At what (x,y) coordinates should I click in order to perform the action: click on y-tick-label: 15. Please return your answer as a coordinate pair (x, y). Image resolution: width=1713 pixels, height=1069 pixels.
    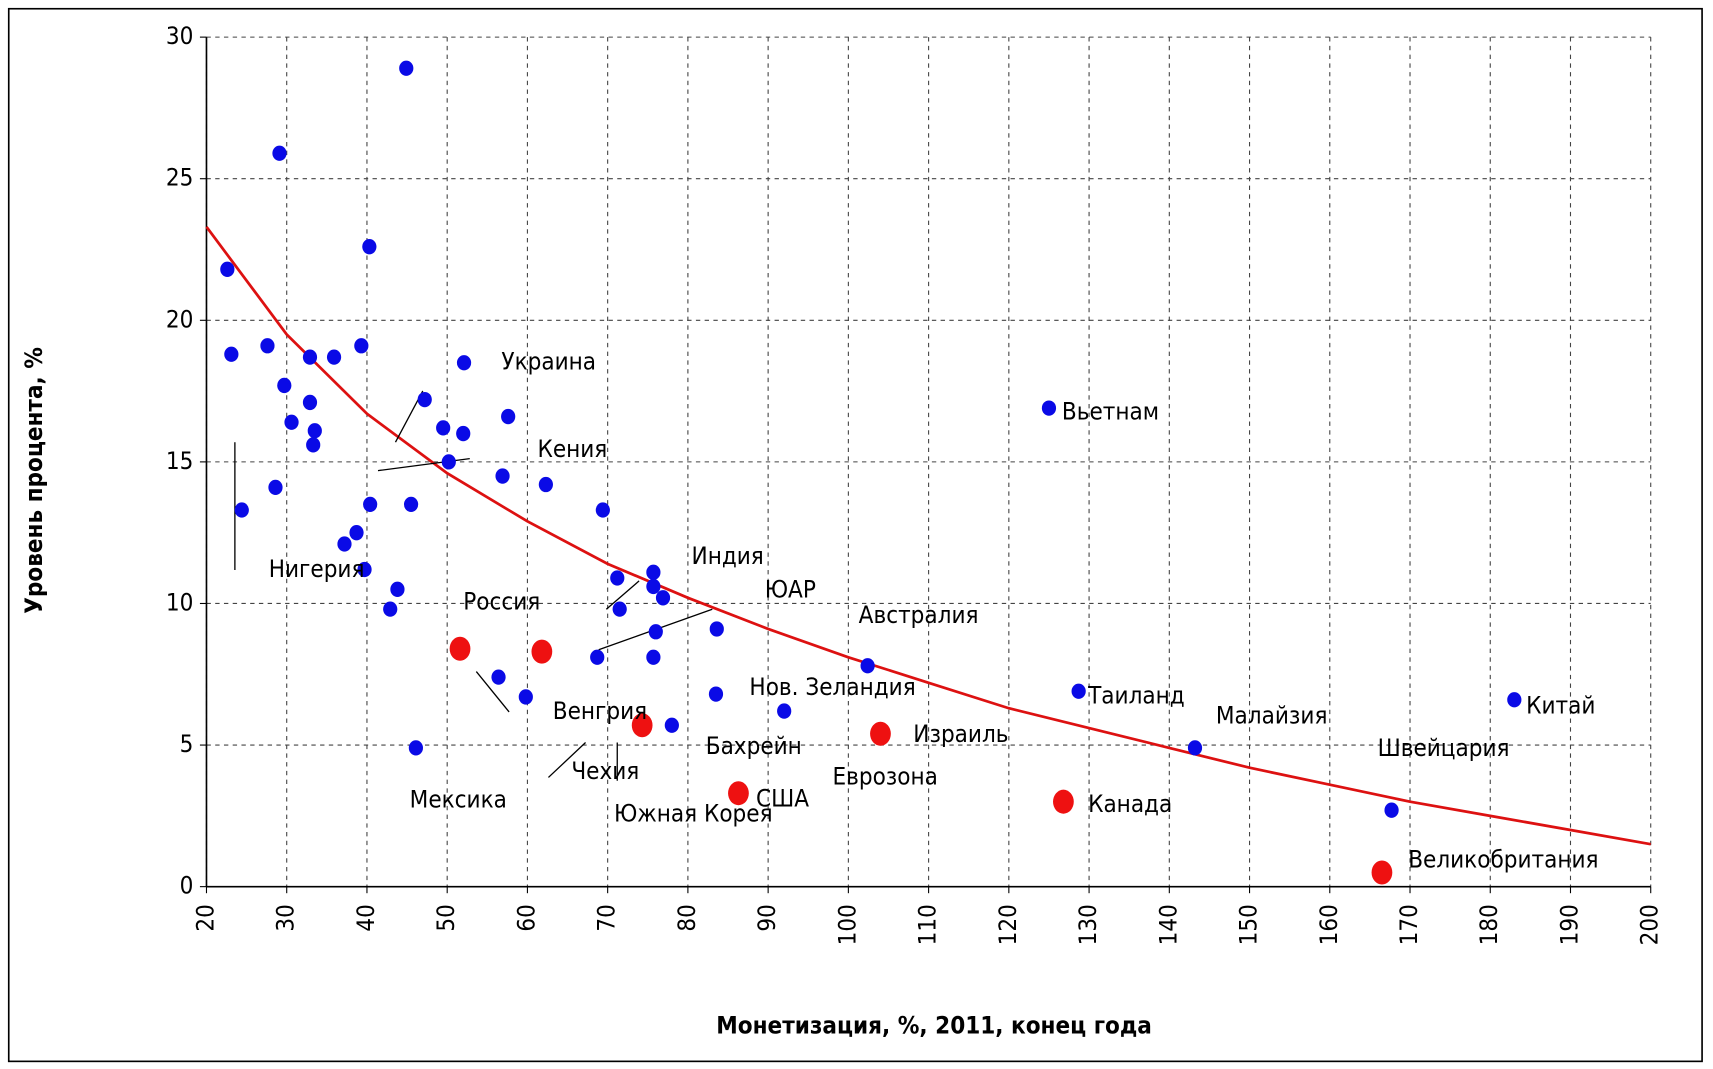
    Looking at the image, I should click on (180, 461).